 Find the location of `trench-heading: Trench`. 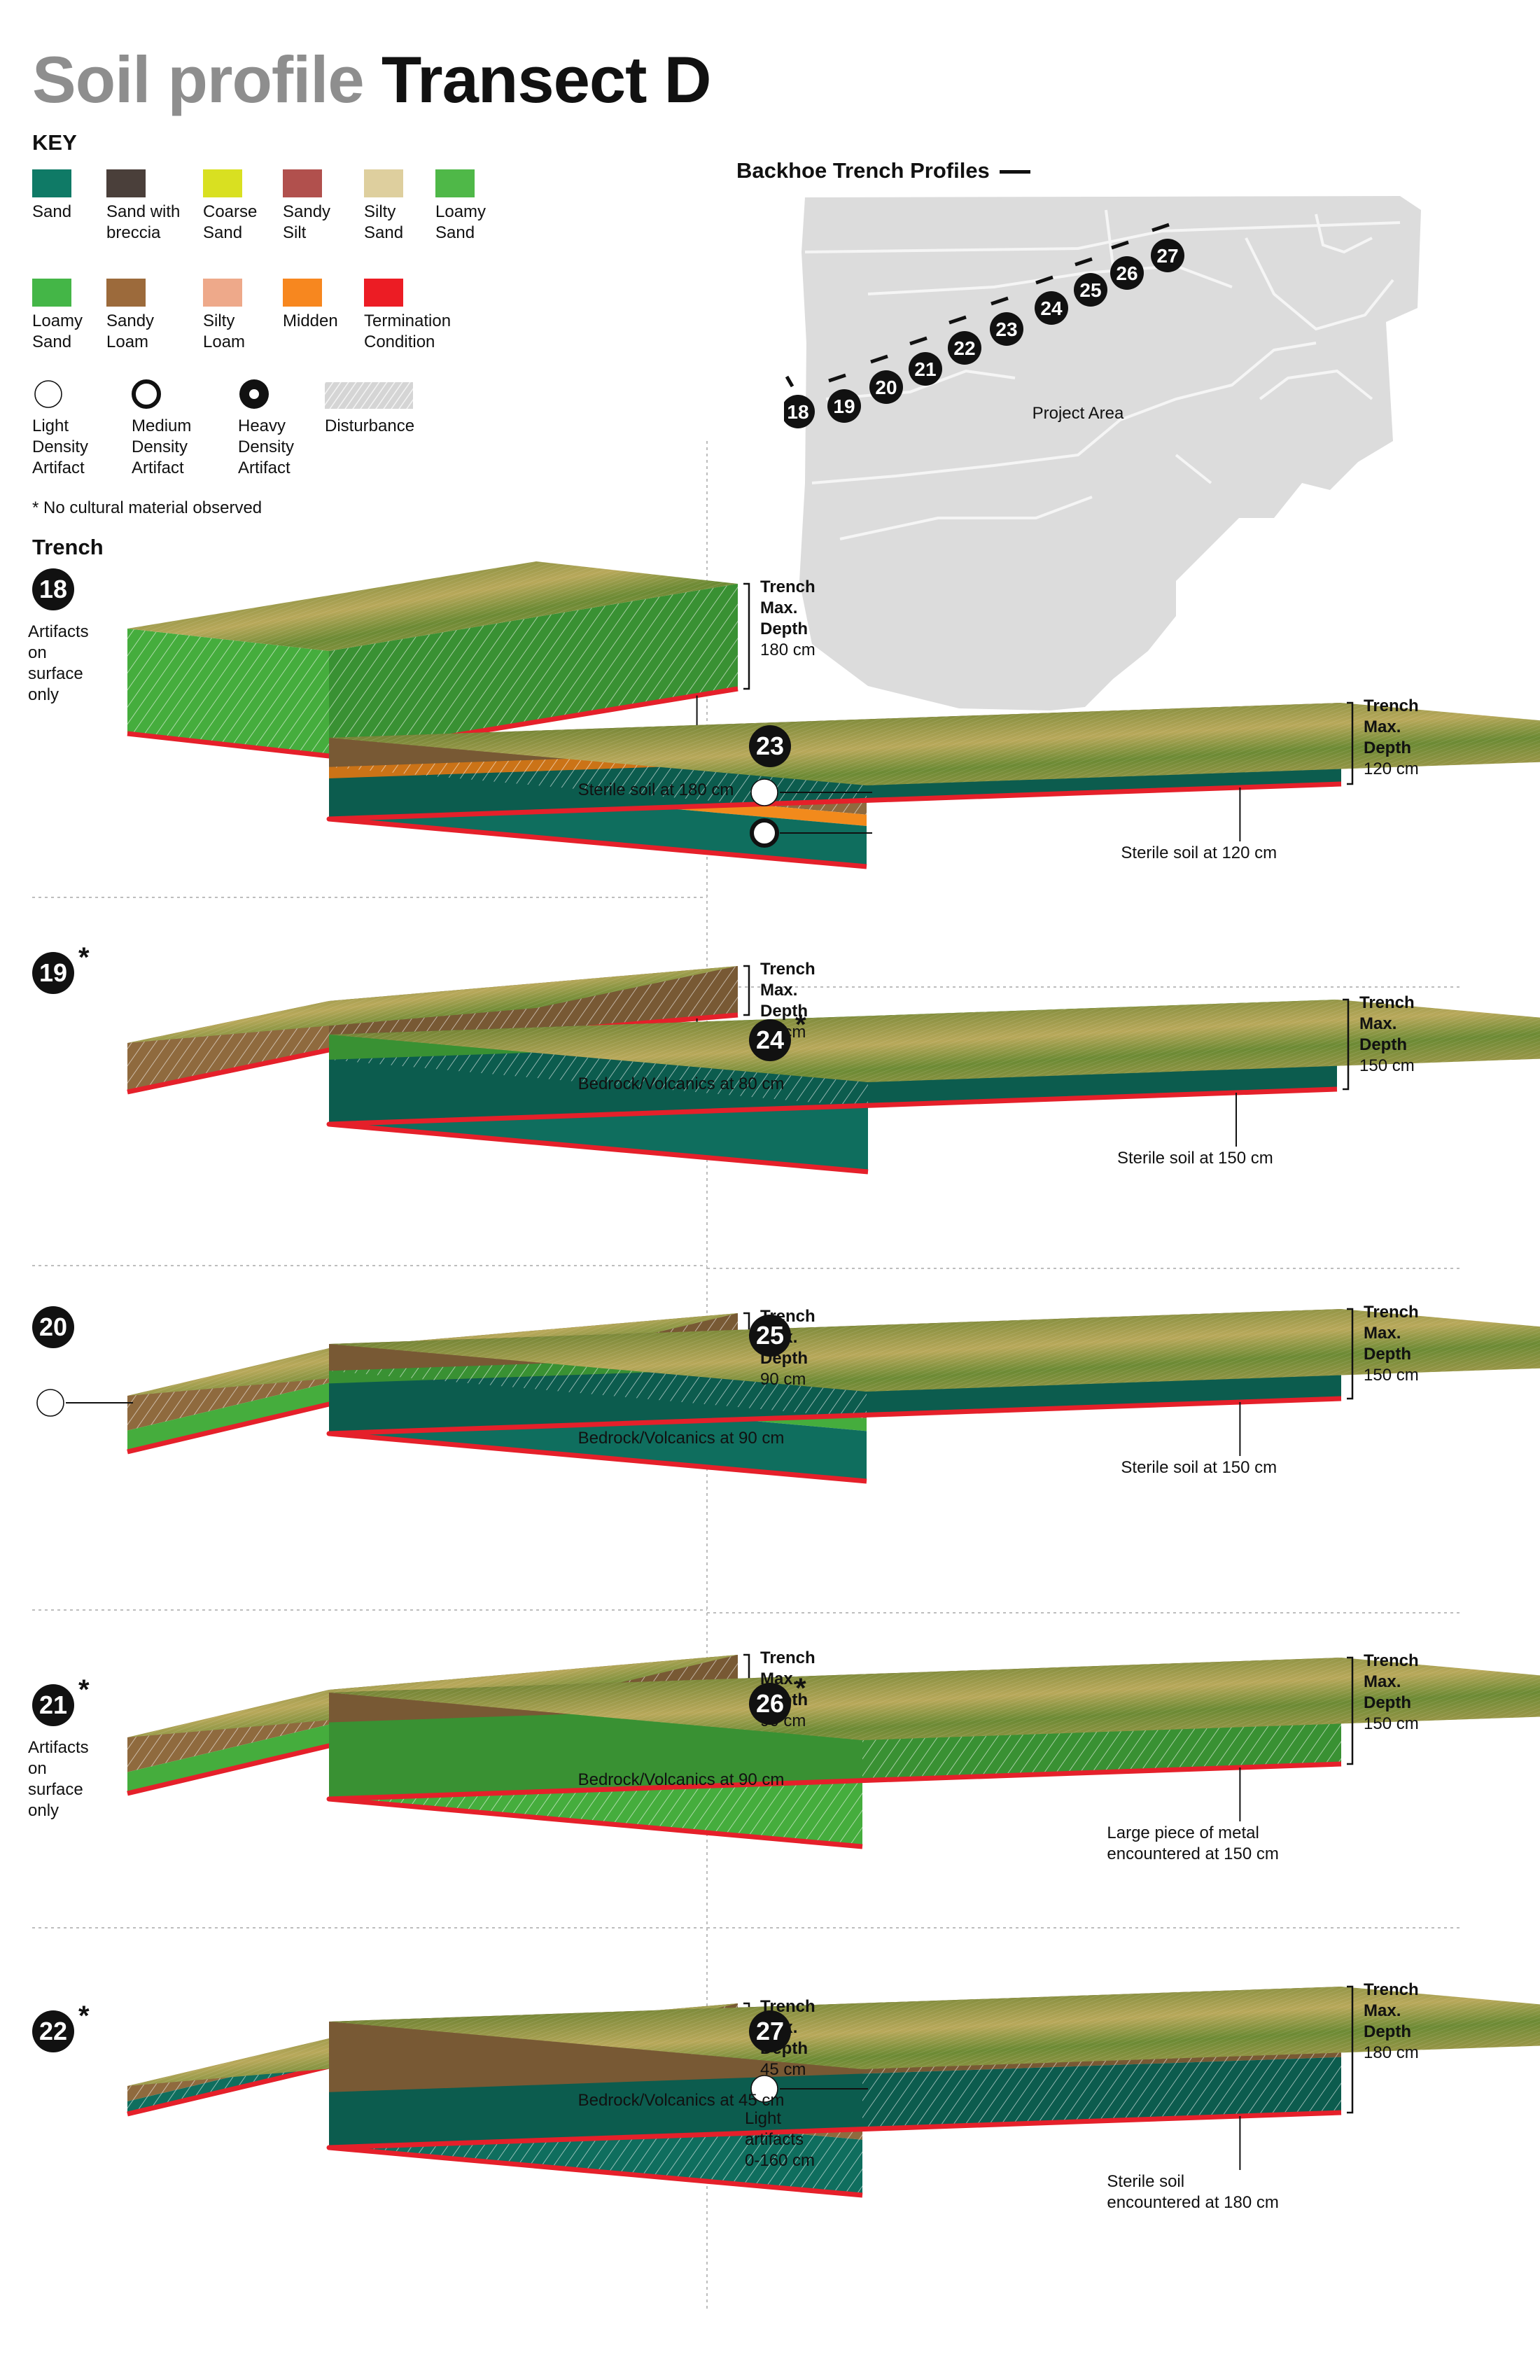

trench-heading: Trench is located at coordinates (68, 547).